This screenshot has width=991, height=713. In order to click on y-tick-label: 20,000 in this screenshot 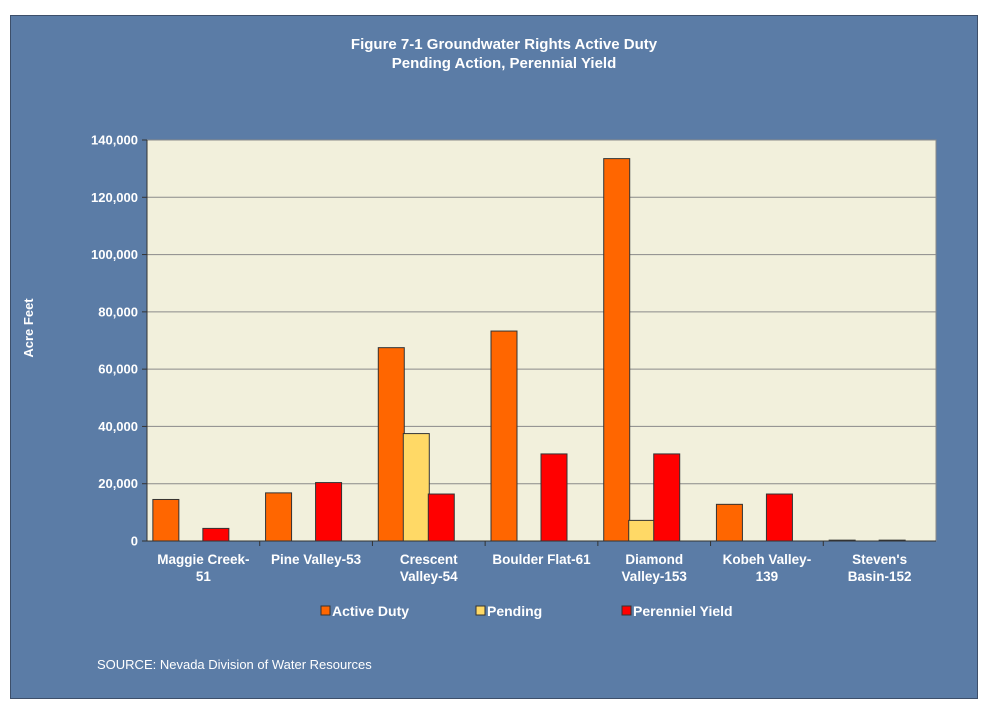, I will do `click(118, 483)`.